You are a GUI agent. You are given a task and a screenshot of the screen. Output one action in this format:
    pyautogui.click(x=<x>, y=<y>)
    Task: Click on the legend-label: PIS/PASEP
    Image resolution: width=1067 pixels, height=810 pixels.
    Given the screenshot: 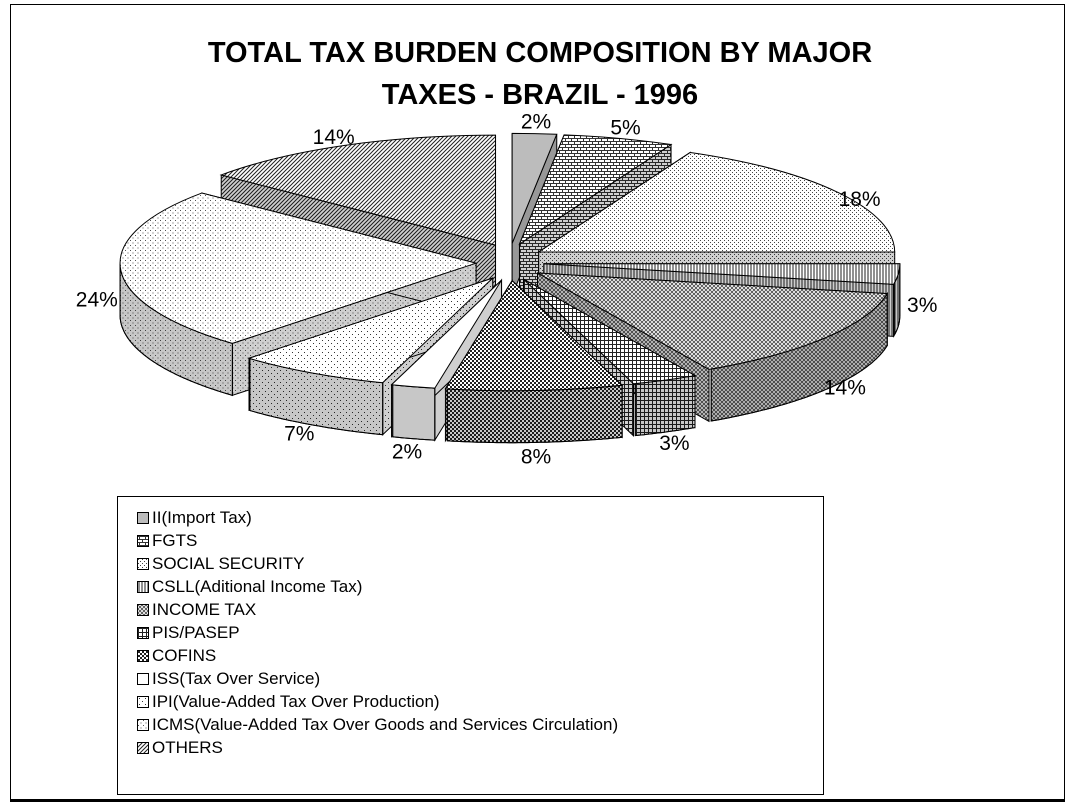 What is the action you would take?
    pyautogui.click(x=196, y=632)
    